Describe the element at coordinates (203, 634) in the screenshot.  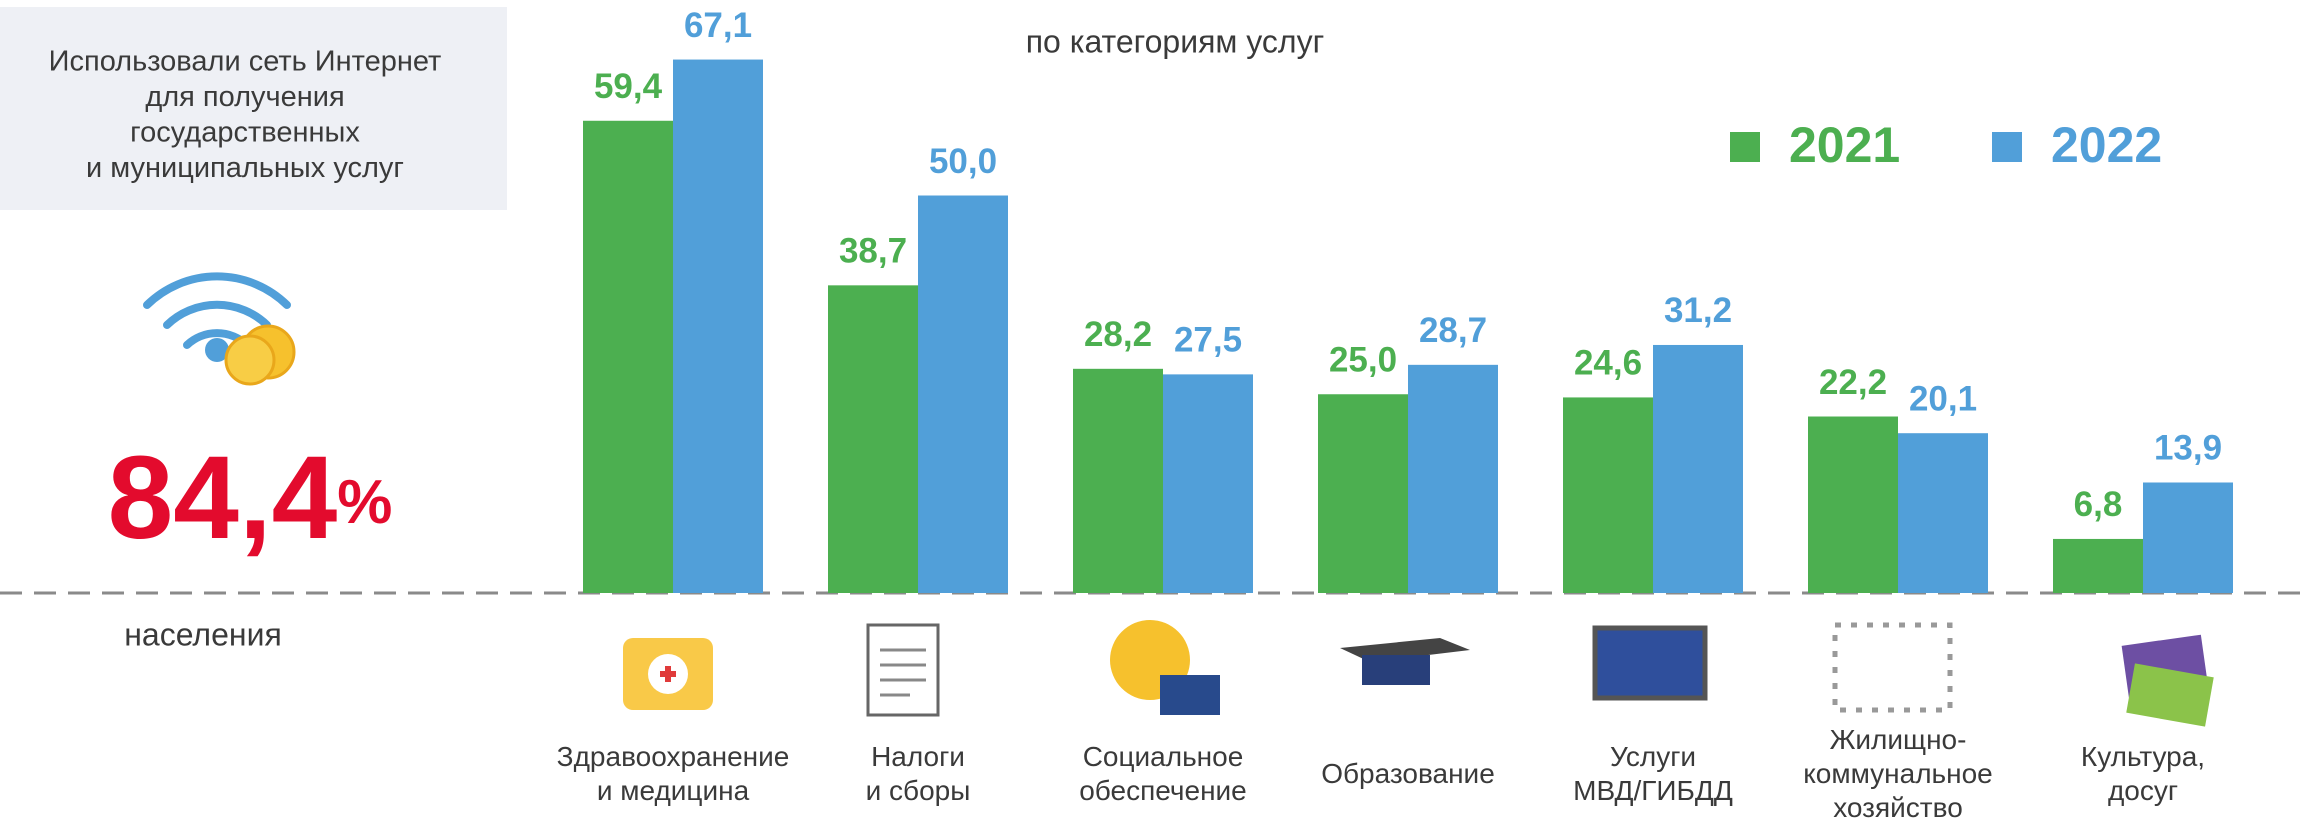
I see `footer-text: населения` at that location.